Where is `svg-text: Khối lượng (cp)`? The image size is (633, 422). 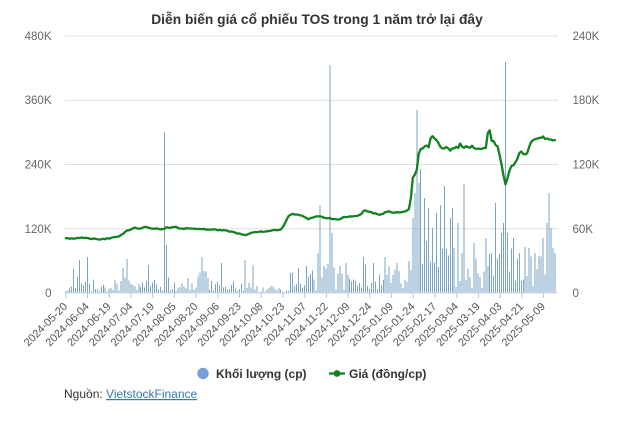 svg-text: Khối lượng (cp) is located at coordinates (261, 374).